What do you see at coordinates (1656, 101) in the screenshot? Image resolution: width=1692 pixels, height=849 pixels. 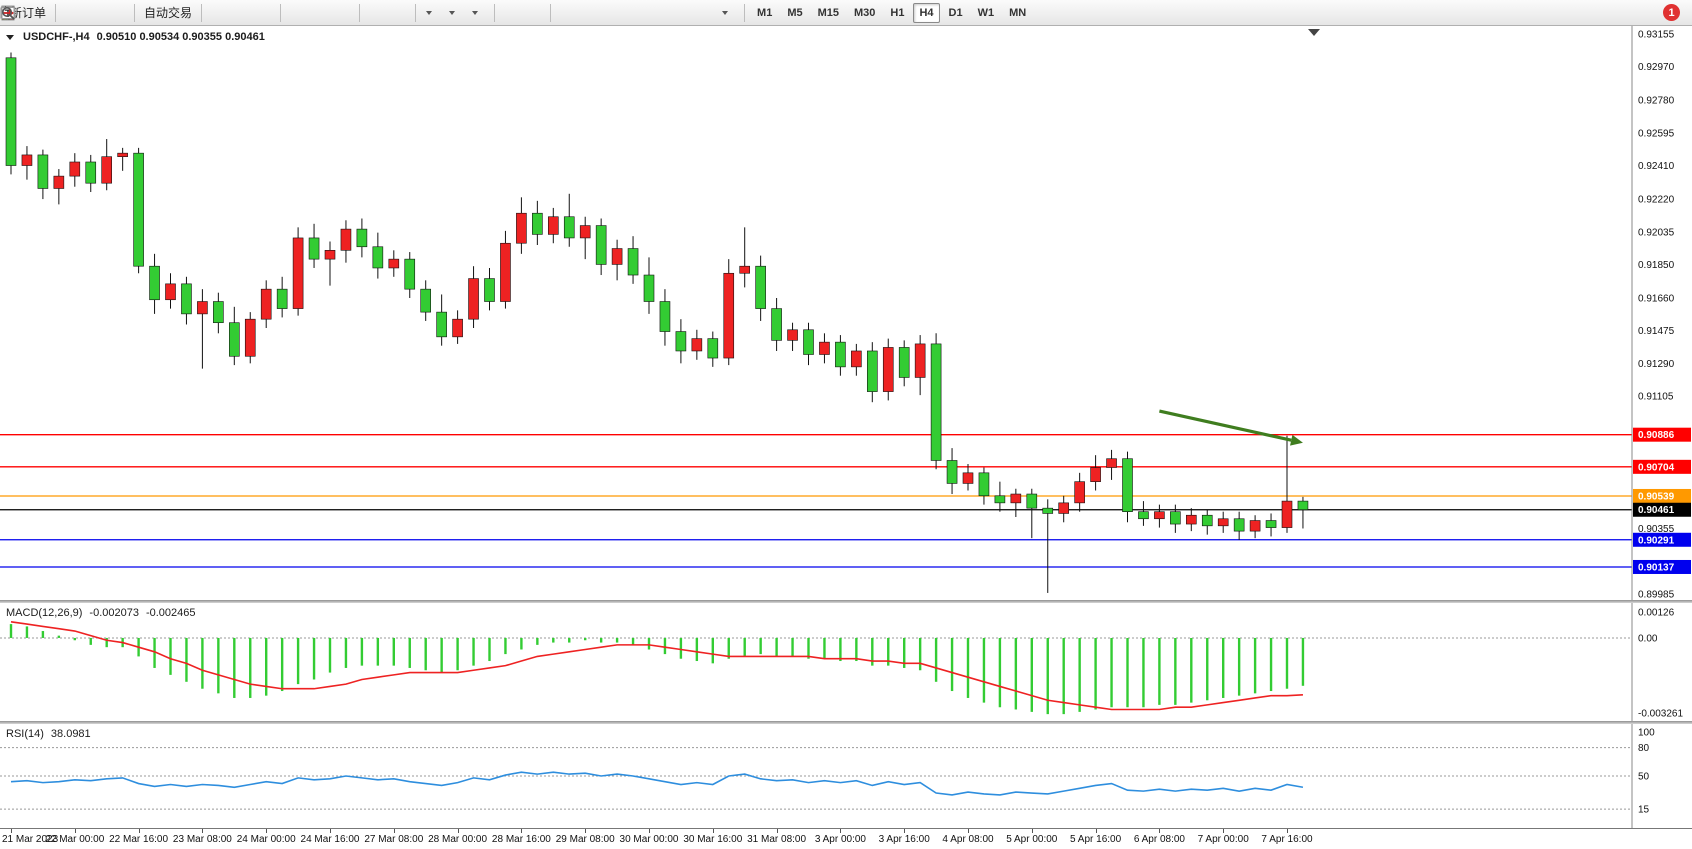 I see `price-axis-label: 0.92780` at bounding box center [1656, 101].